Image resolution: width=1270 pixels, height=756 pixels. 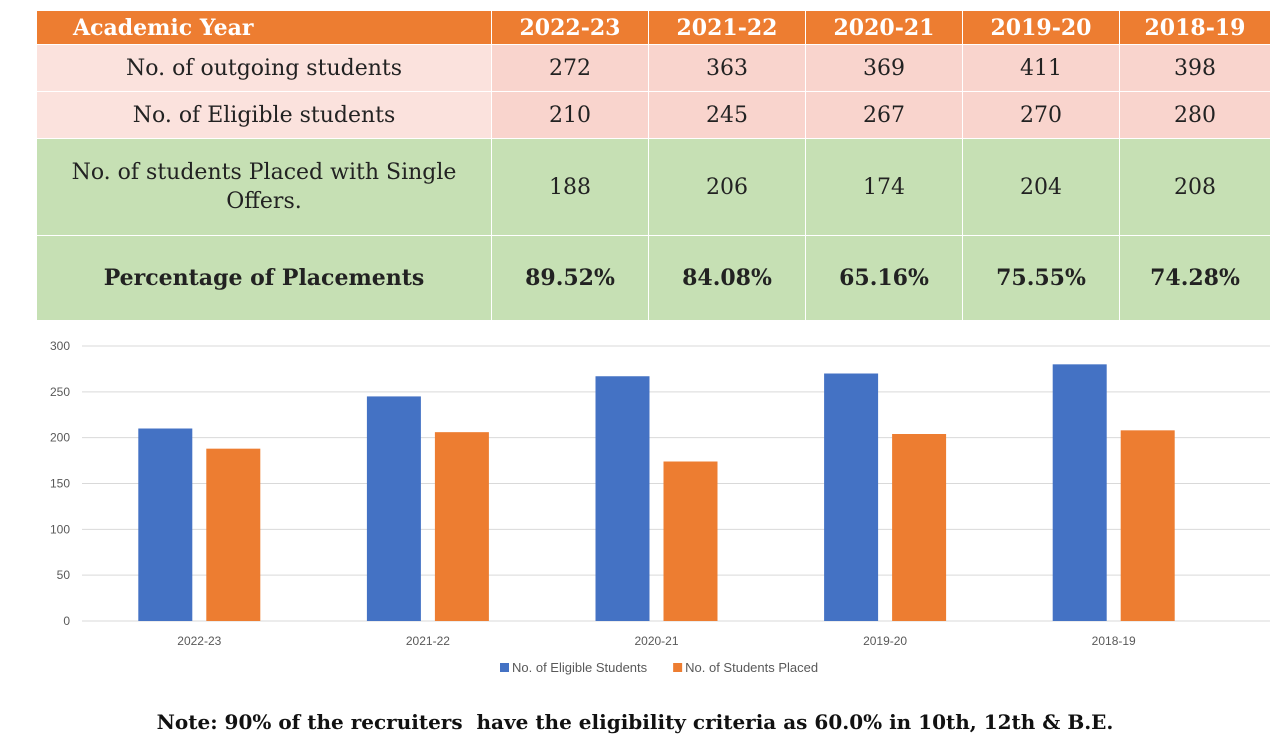 I want to click on row-label: No. of Eligible students, so click(x=264, y=115).